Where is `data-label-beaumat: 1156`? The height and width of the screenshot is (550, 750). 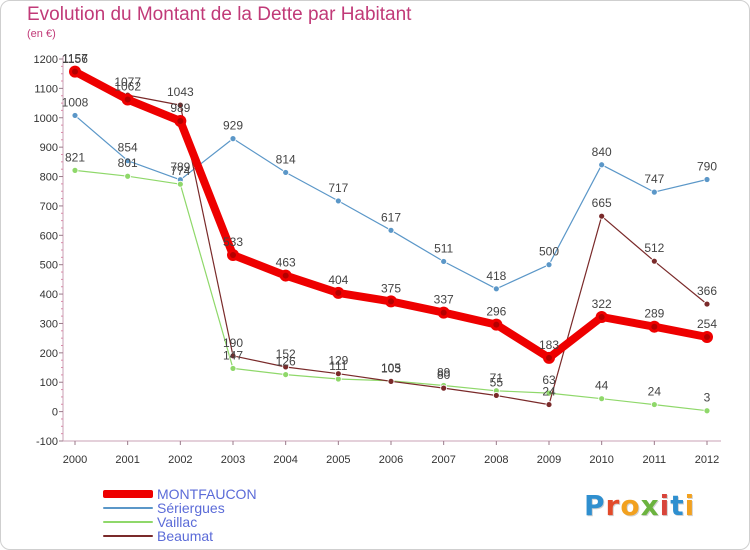
data-label-beaumat: 1156 is located at coordinates (75, 59).